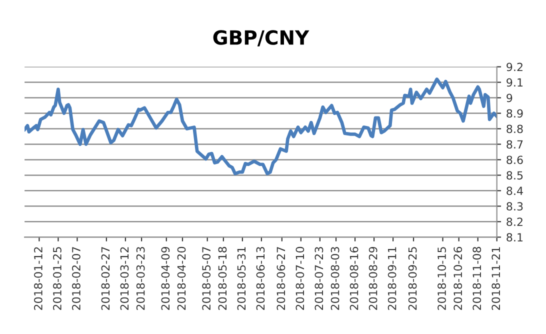 This screenshot has width=546, height=334. I want to click on y-tick-label: 8.5, so click(514, 175).